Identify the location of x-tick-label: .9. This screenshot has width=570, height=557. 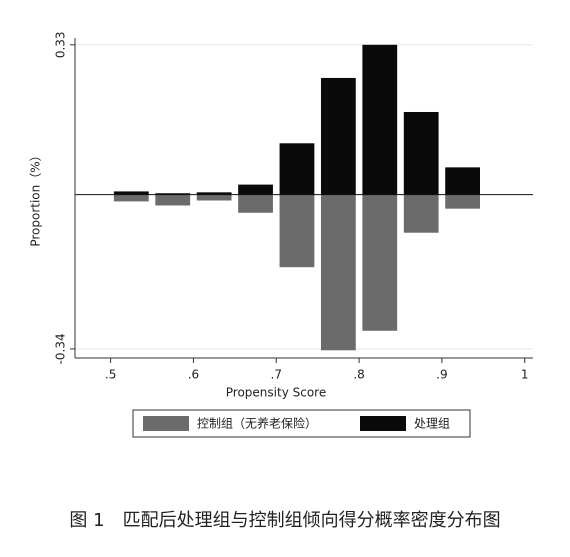
(441, 375).